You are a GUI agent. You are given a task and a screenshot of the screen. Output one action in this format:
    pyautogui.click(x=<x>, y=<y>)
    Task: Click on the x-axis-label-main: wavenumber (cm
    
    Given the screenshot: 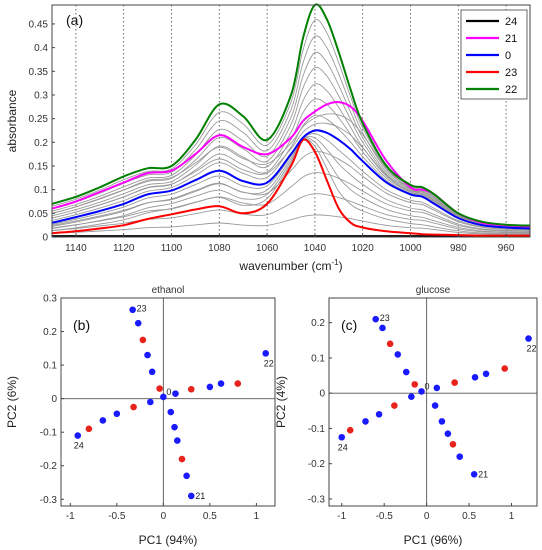 What is the action you would take?
    pyautogui.click(x=284, y=266)
    